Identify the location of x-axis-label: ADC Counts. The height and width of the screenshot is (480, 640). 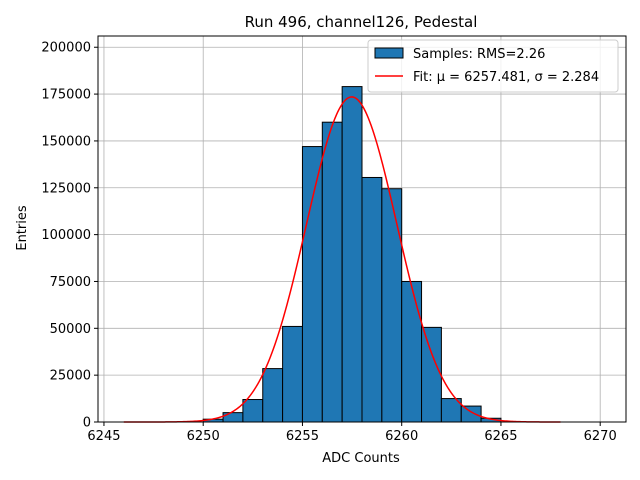
(361, 458).